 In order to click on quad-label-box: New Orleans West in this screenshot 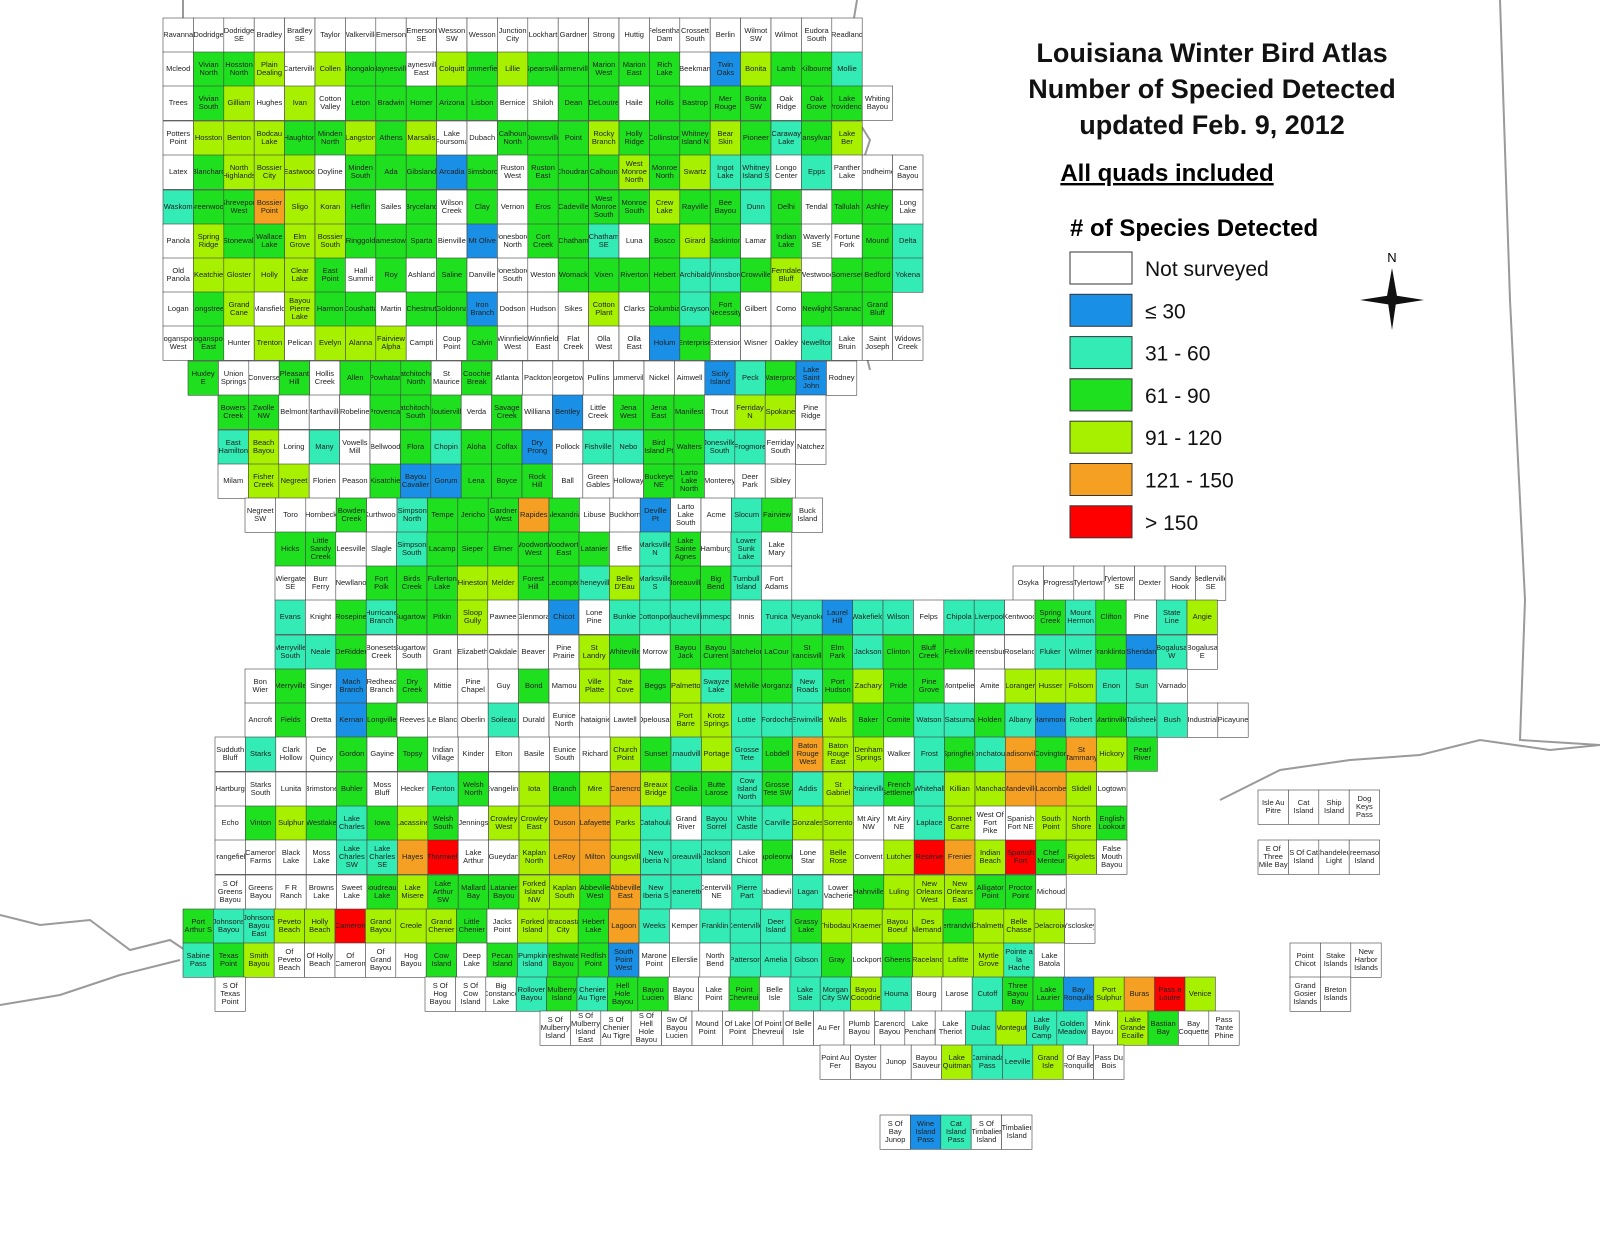, I will do `click(929, 892)`.